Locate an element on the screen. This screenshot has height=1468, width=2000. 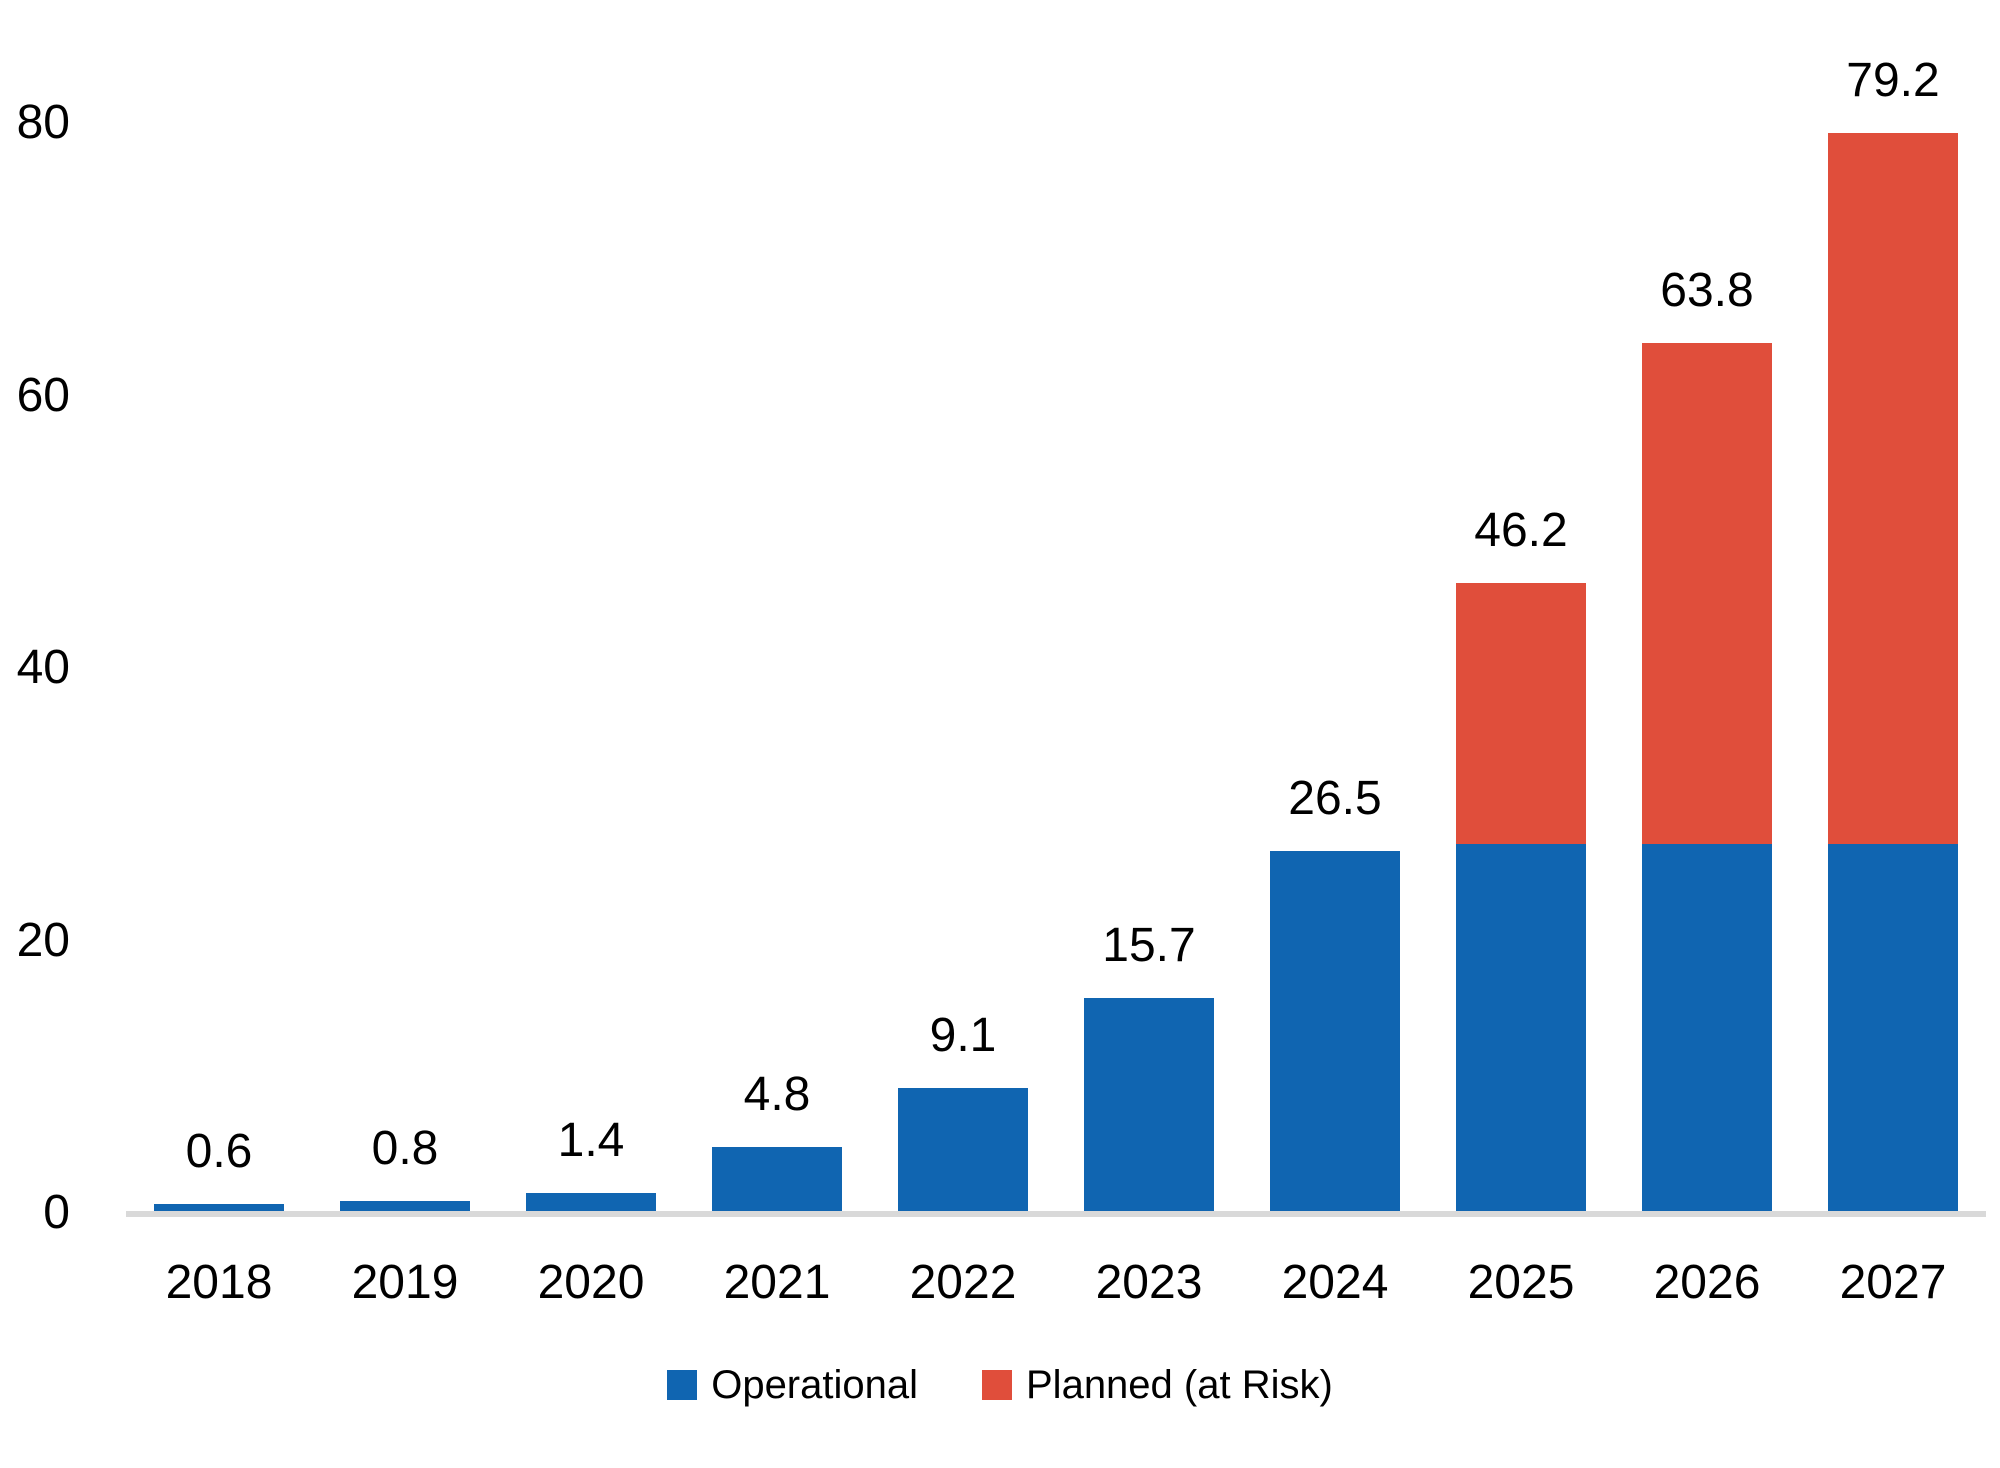
total-data-label: 0.6 is located at coordinates (219, 1151).